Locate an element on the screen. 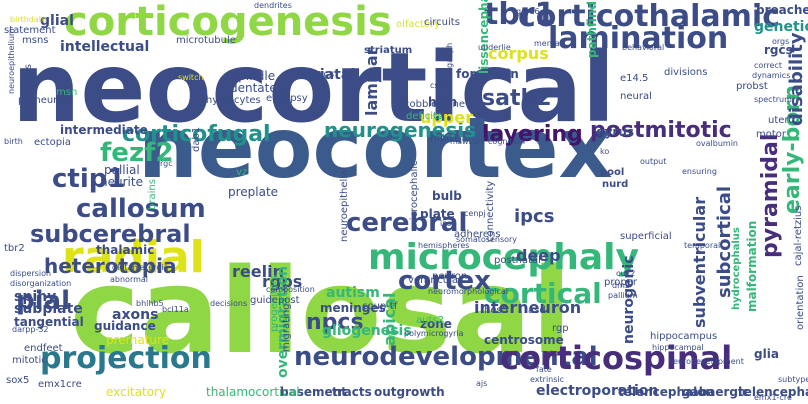  word-msns: msns is located at coordinates (35, 40).